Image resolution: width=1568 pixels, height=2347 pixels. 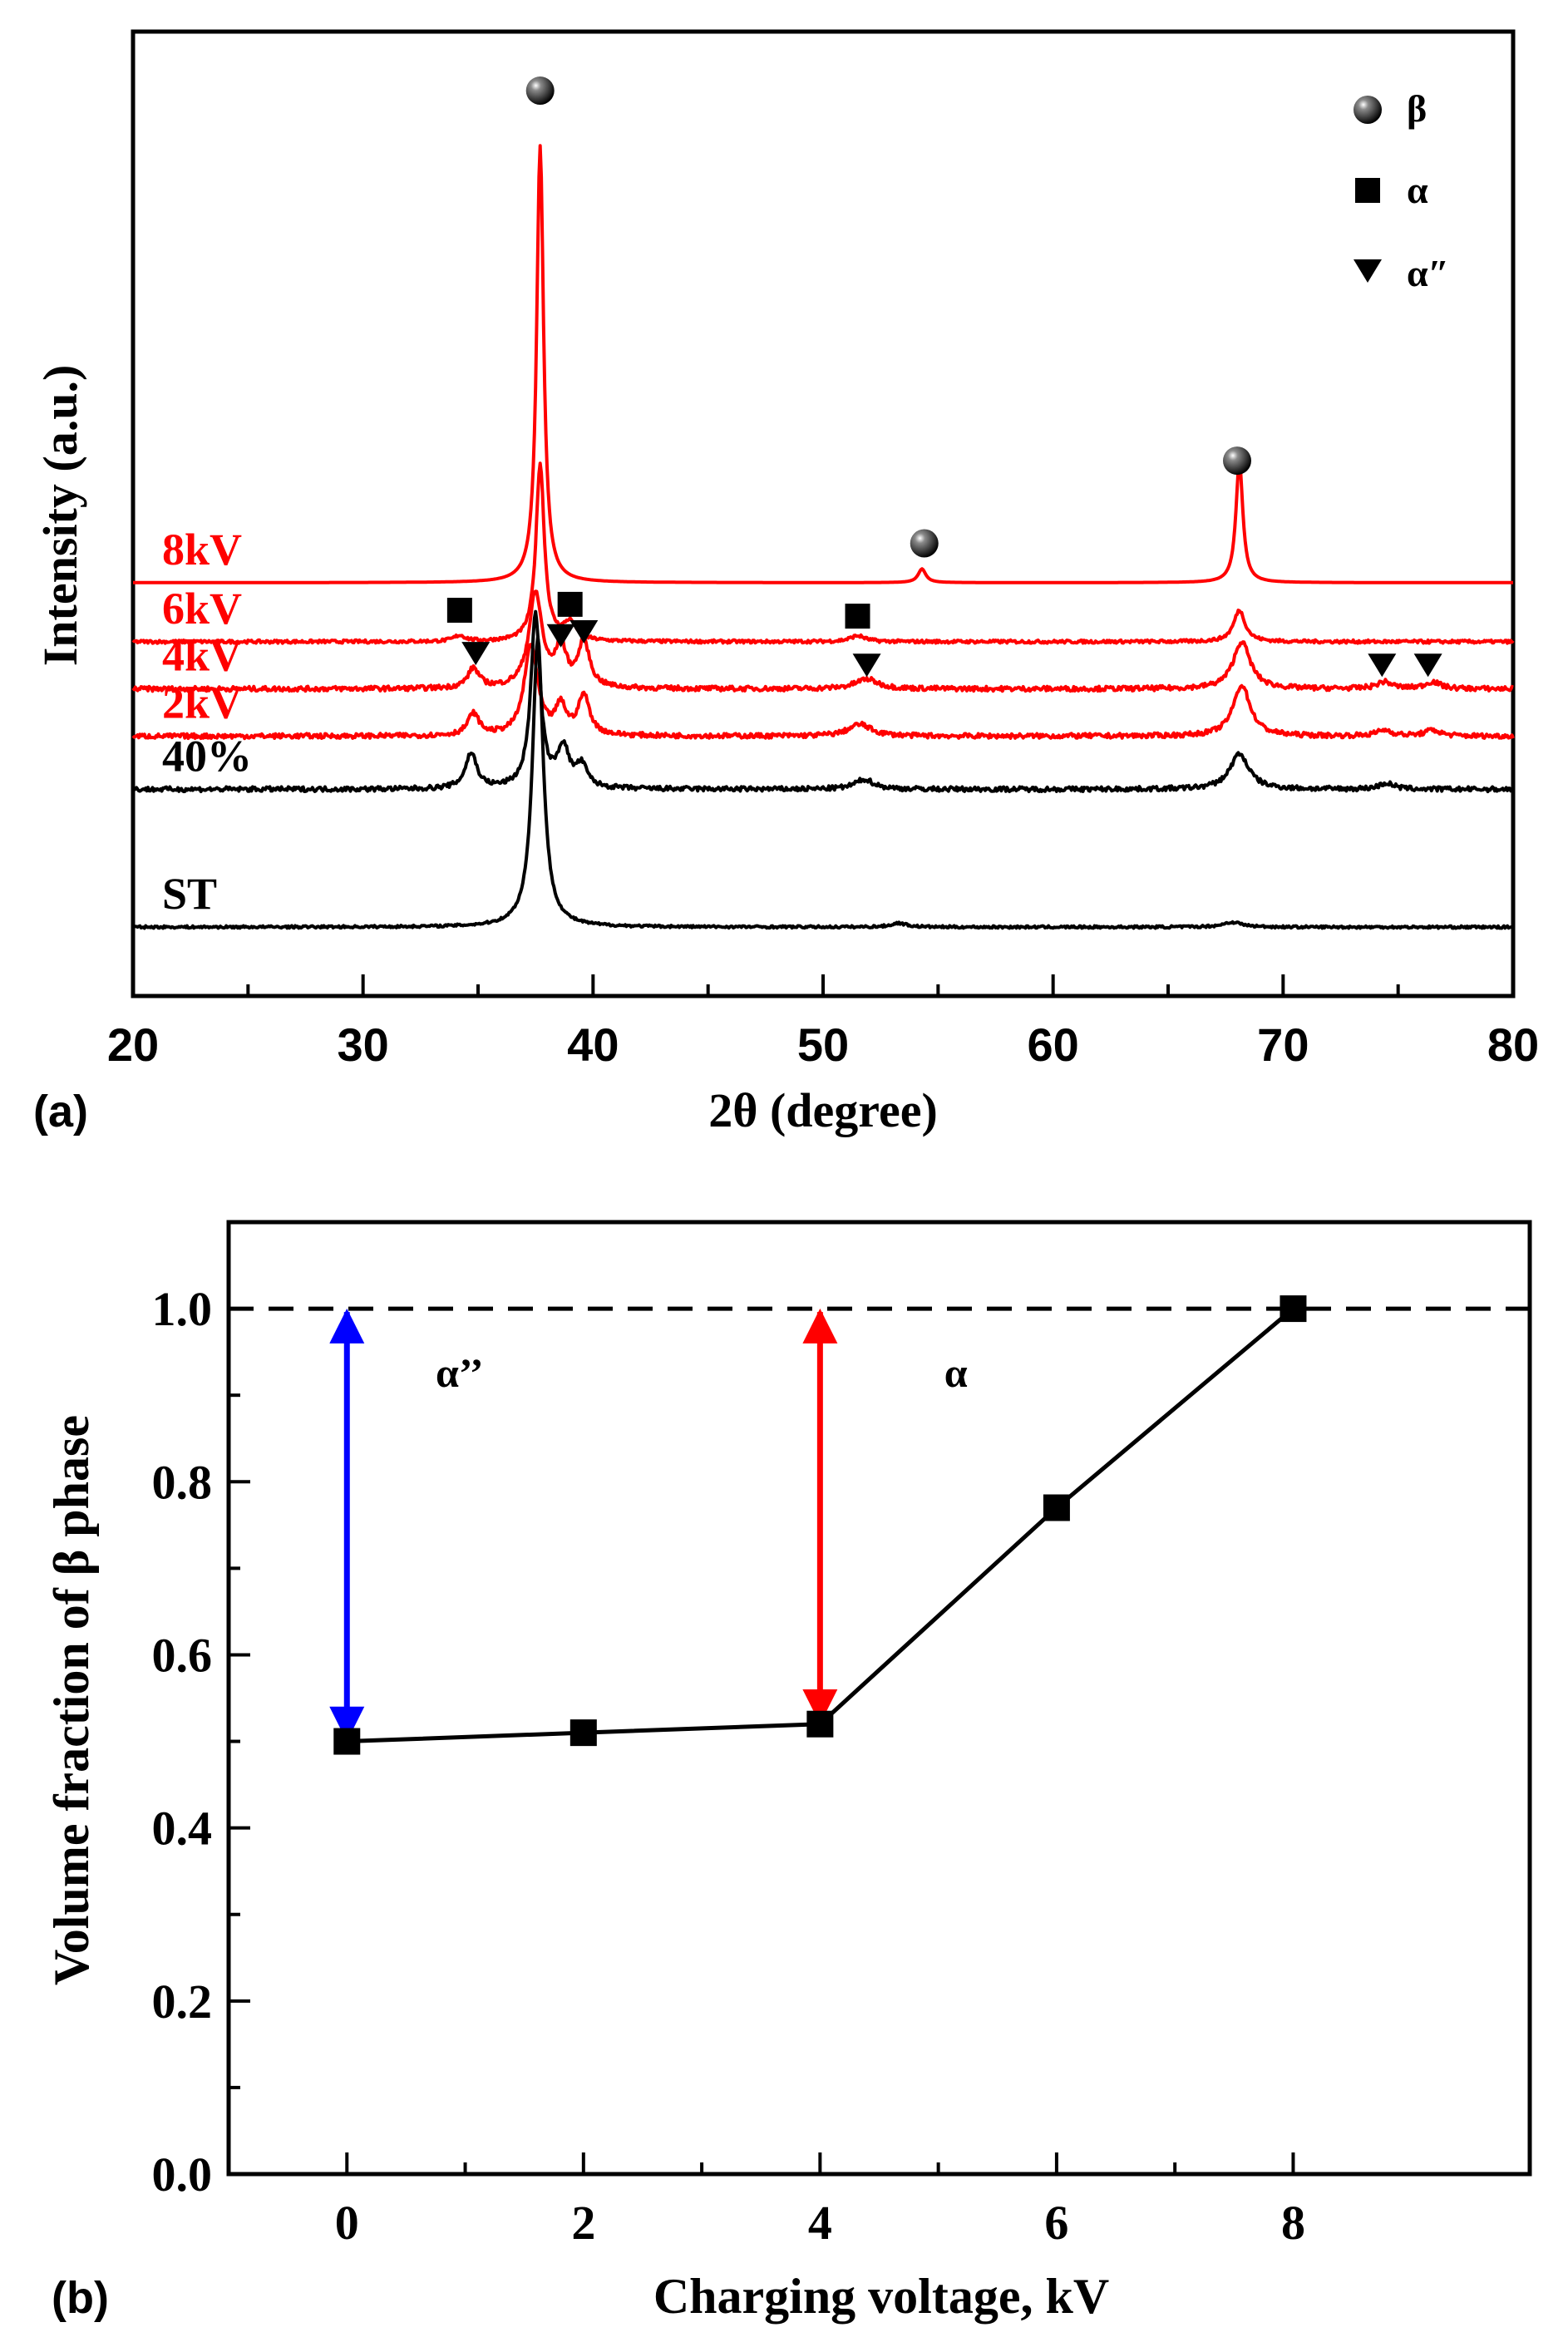 I want to click on xrd-series-2kv, so click(x=823, y=692).